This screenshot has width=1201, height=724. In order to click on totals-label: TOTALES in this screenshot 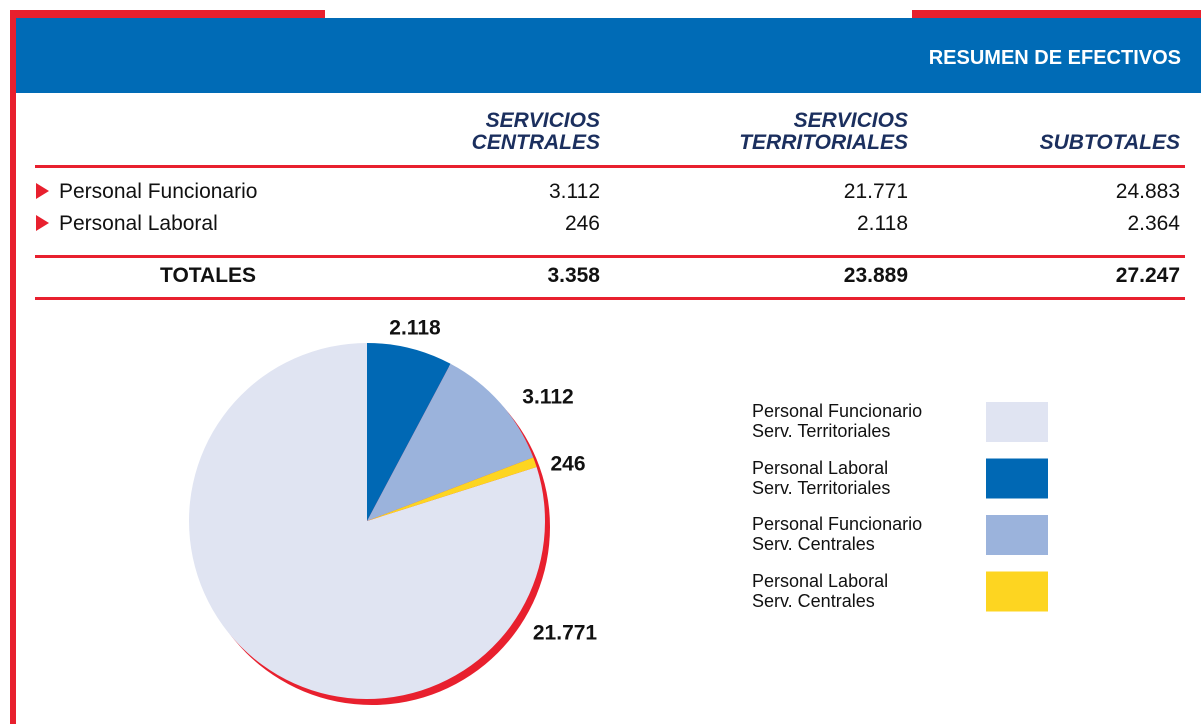, I will do `click(208, 275)`.